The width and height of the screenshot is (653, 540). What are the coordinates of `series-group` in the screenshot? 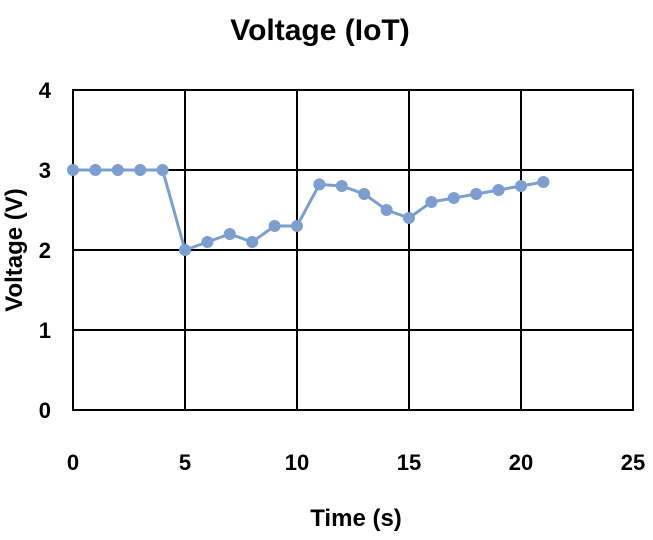 It's located at (308, 210).